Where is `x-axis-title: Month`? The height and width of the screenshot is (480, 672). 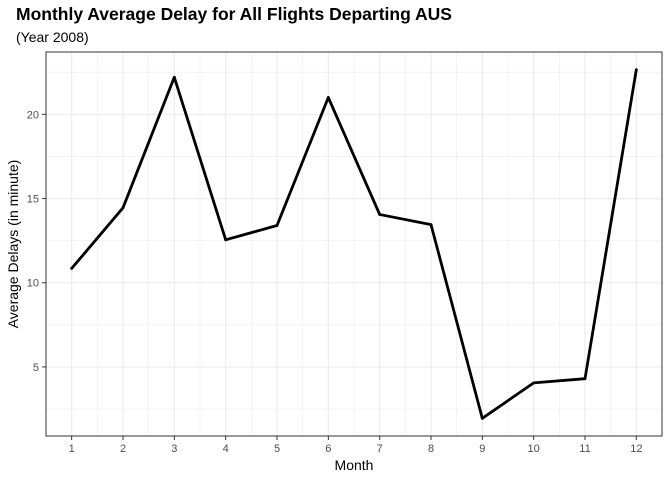 x-axis-title: Month is located at coordinates (354, 465).